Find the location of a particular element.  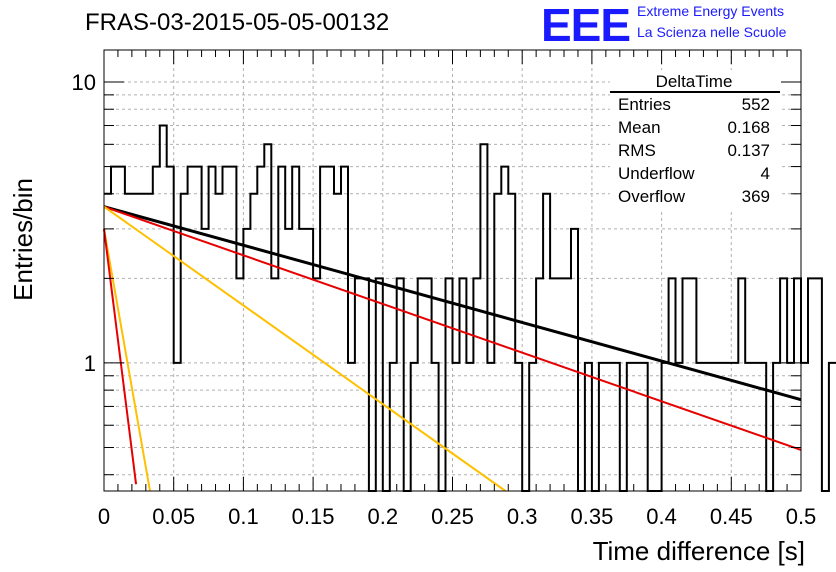

stats-value: 552 is located at coordinates (756, 104).